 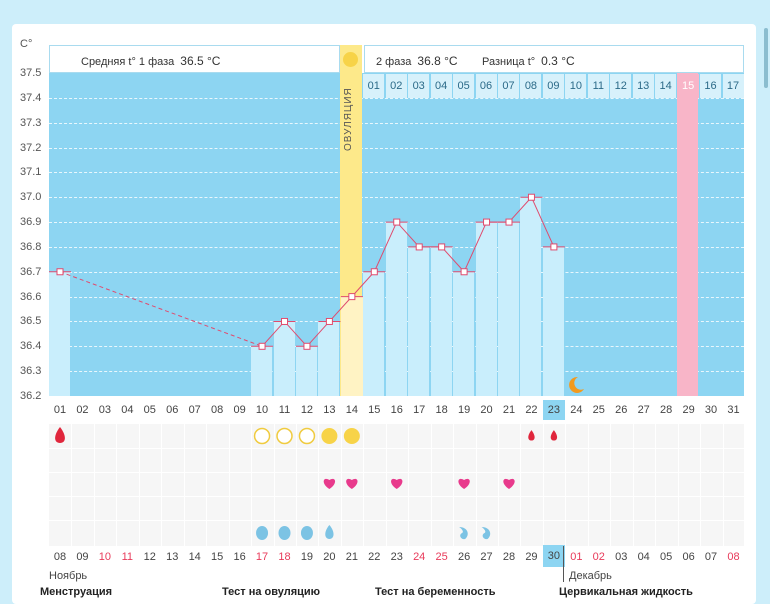 I want to click on heart-icon, so click(x=509, y=483).